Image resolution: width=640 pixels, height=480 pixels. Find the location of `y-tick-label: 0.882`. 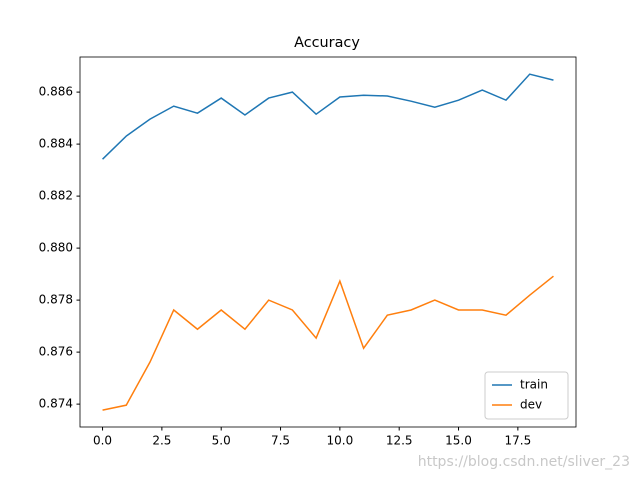

y-tick-label: 0.882 is located at coordinates (56, 196).